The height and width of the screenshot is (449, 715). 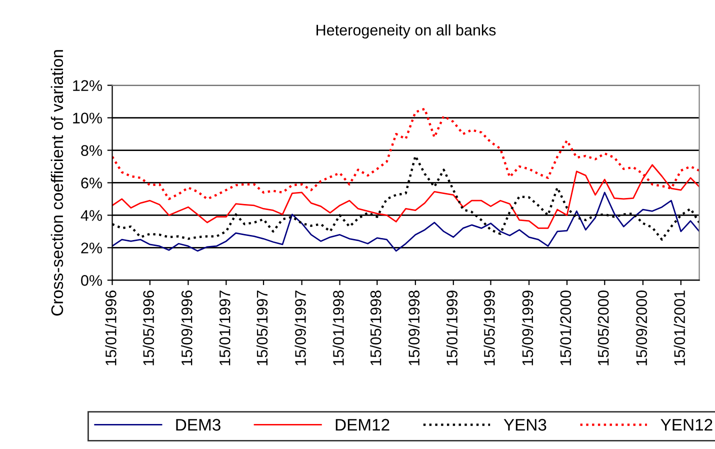 I want to click on x-tick-label: 15/01/1996, so click(x=110, y=328).